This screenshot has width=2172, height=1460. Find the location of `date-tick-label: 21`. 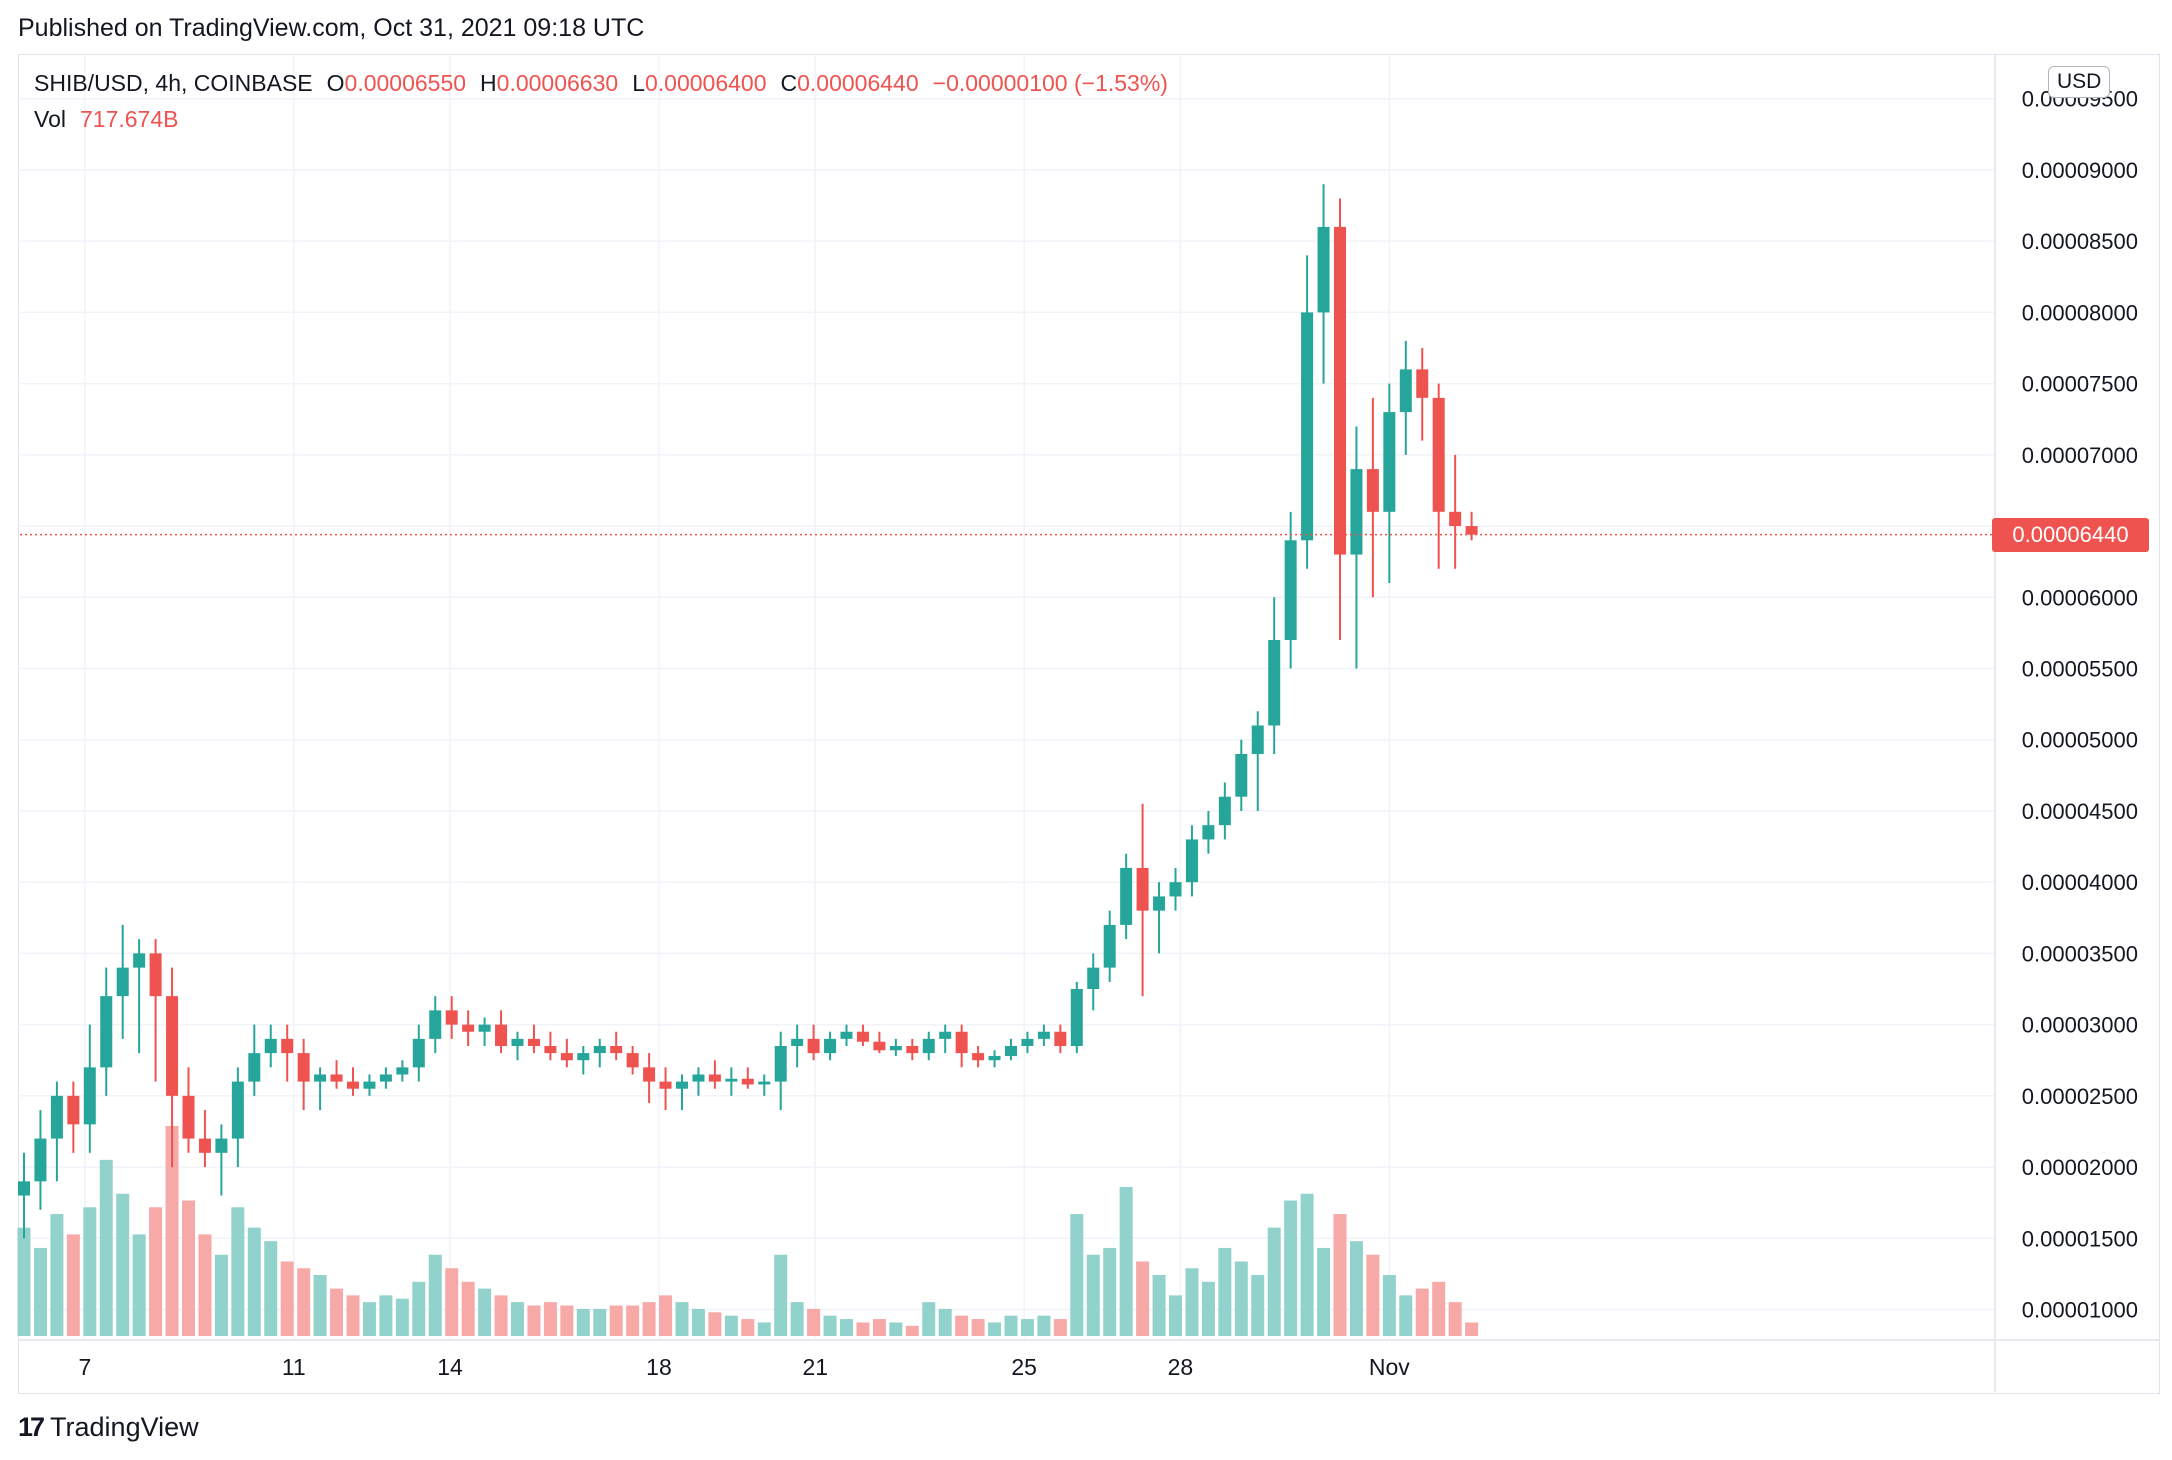

date-tick-label: 21 is located at coordinates (815, 1367).